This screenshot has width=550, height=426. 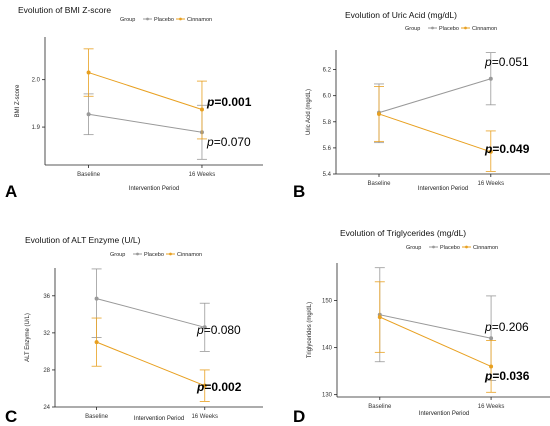 What do you see at coordinates (46, 371) in the screenshot?
I see `y-tick-label: 28` at bounding box center [46, 371].